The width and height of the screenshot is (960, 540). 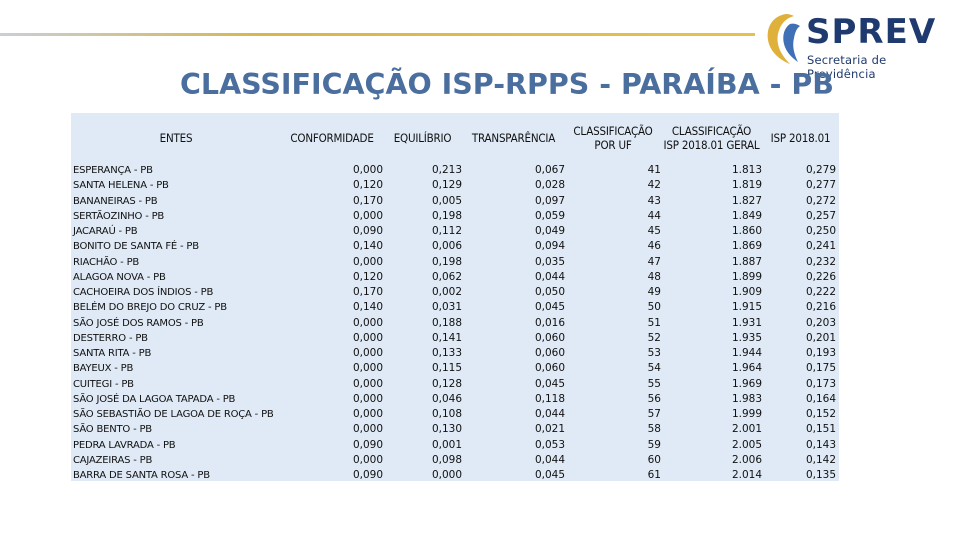 I want to click on cell-ente: BONITO DE SANTA FÉ - PB, so click(x=136, y=247).